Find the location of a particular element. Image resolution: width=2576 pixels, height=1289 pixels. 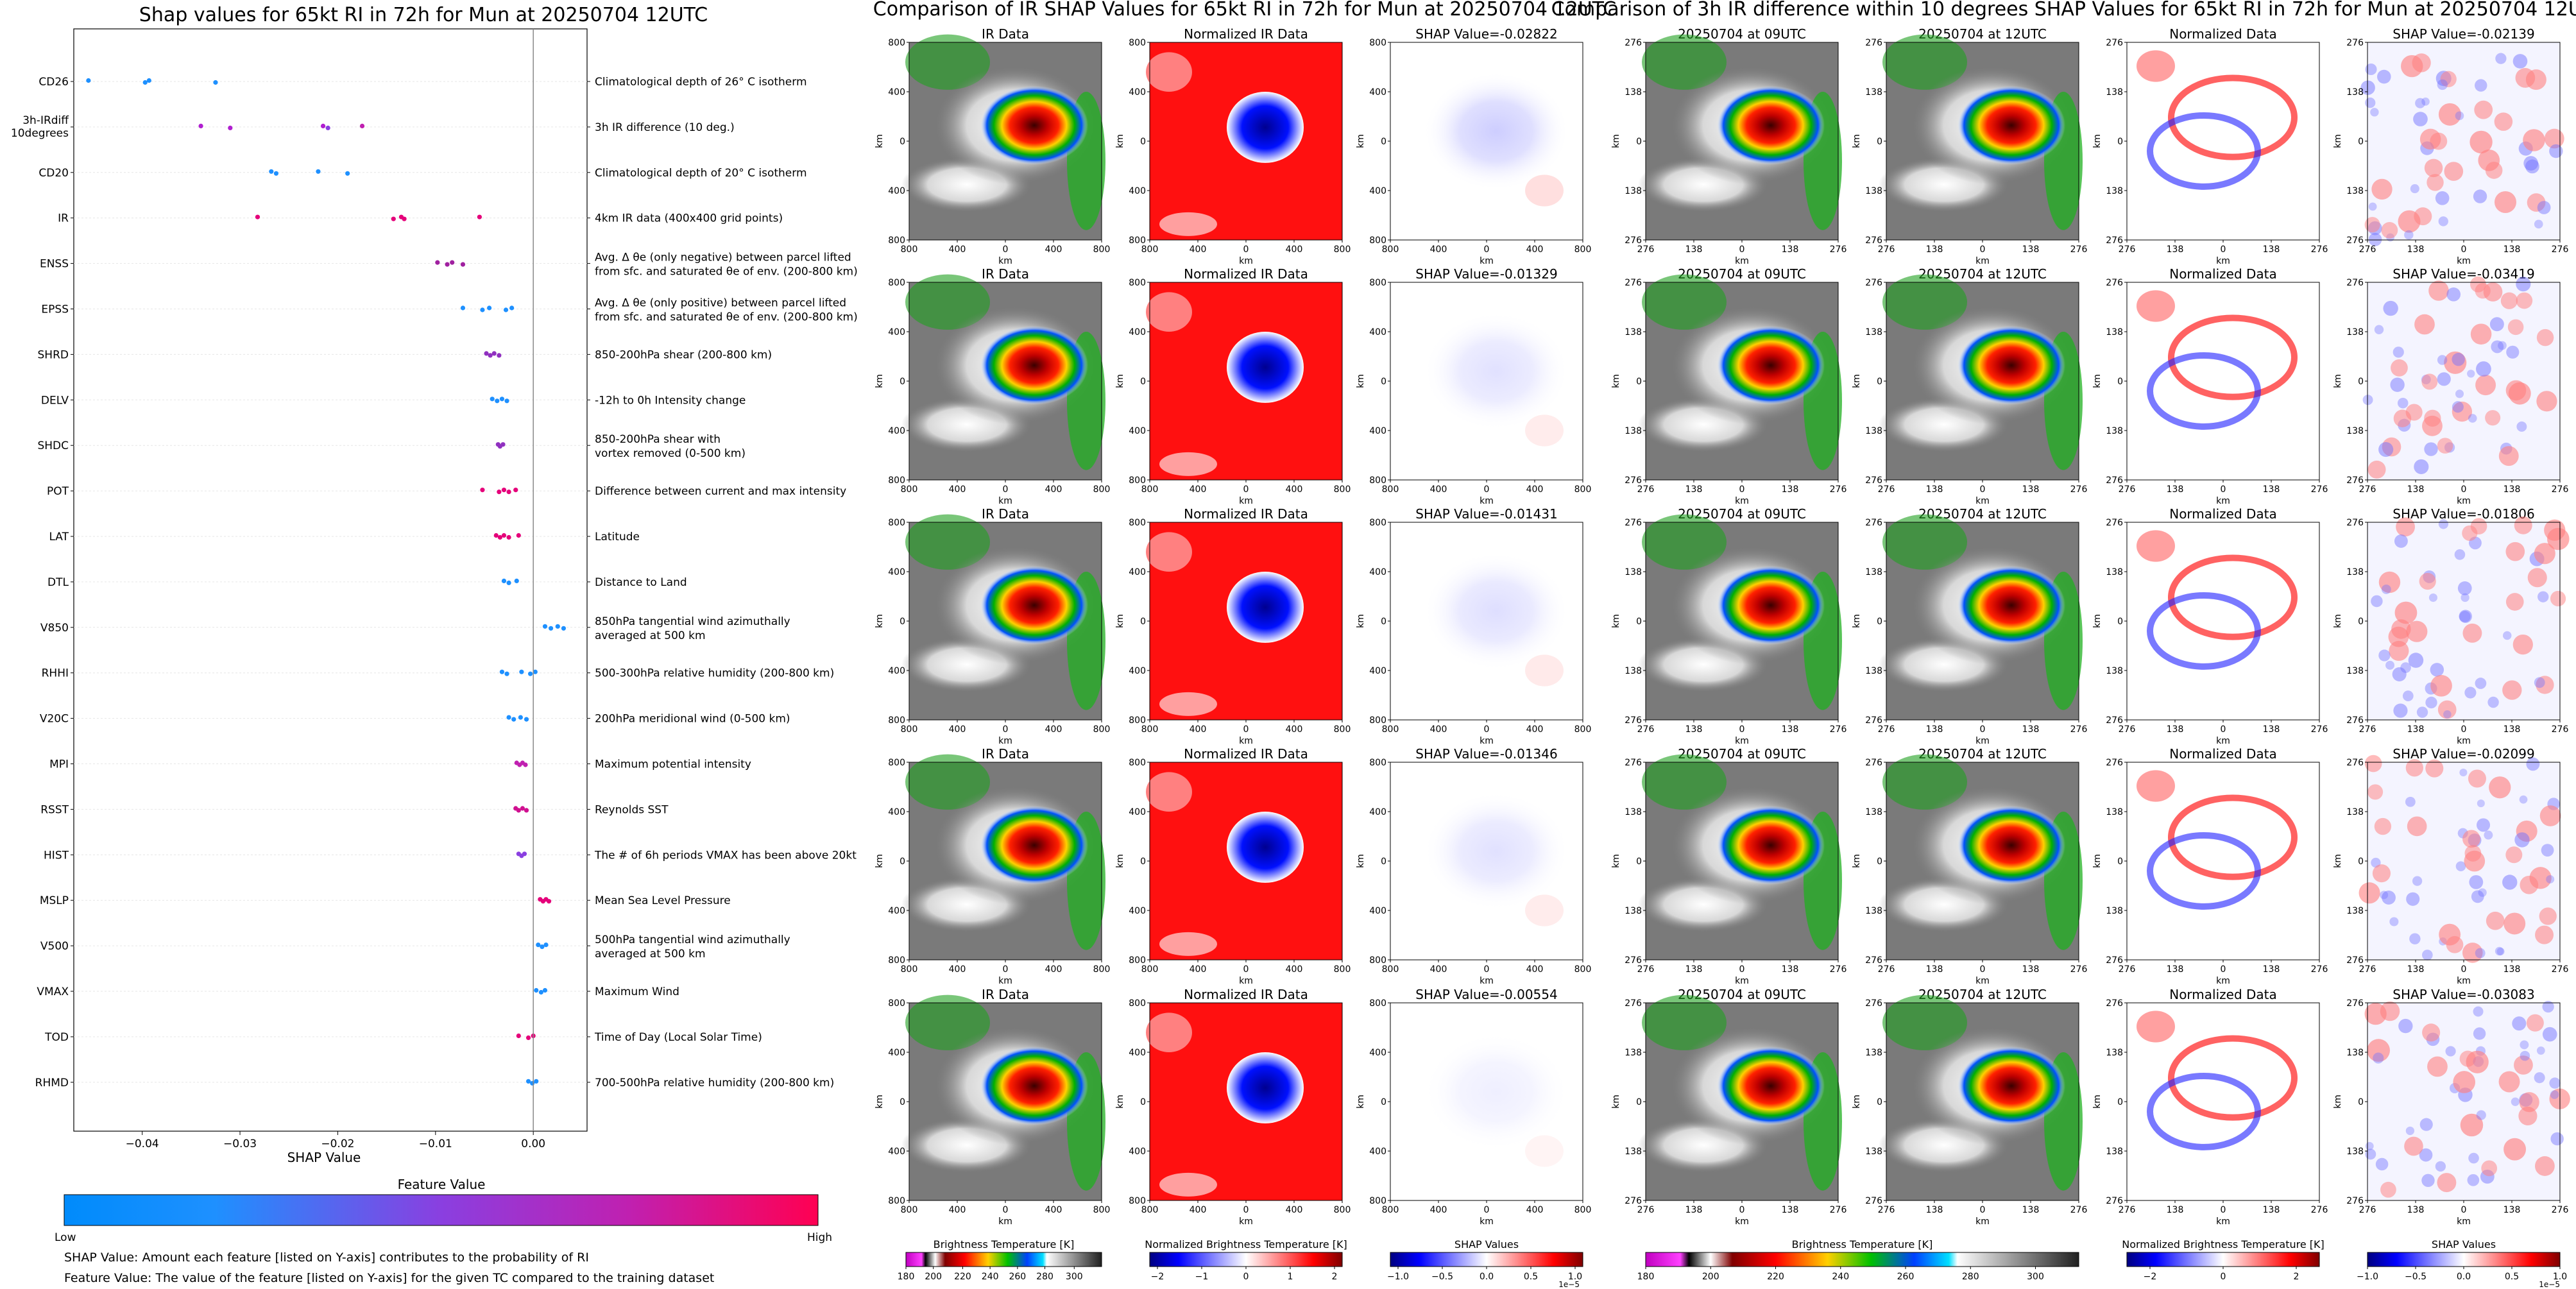

panel-xtick-label: 138 is located at coordinates (1934, 729).